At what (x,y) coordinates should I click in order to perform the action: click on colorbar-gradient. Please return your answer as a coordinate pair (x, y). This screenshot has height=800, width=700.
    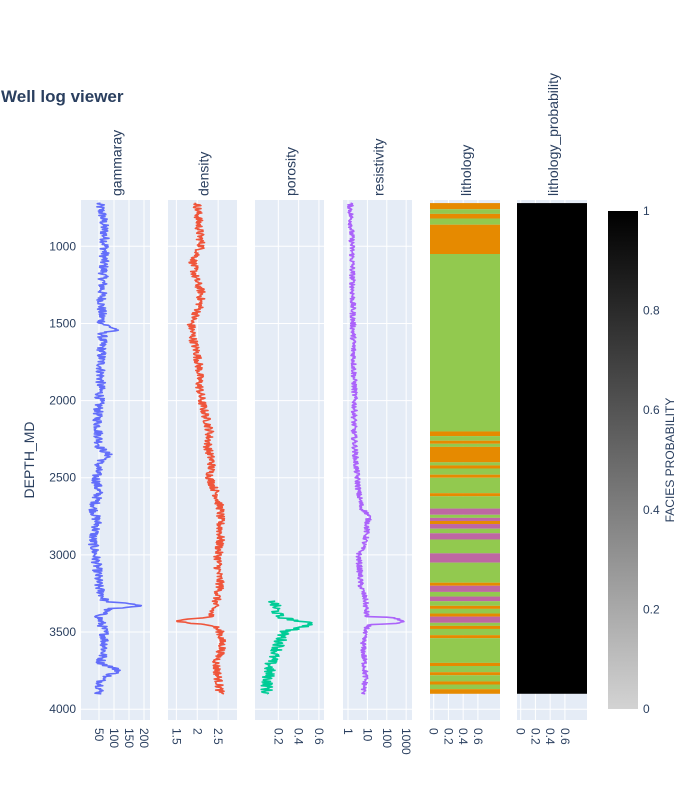
    Looking at the image, I should click on (623, 460).